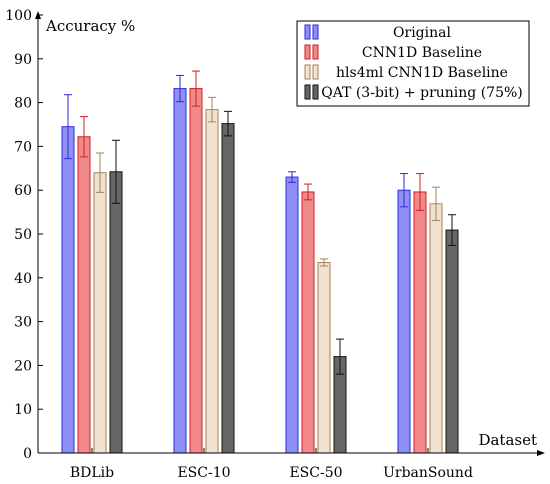  I want to click on y-tick-label: 20, so click(23, 366).